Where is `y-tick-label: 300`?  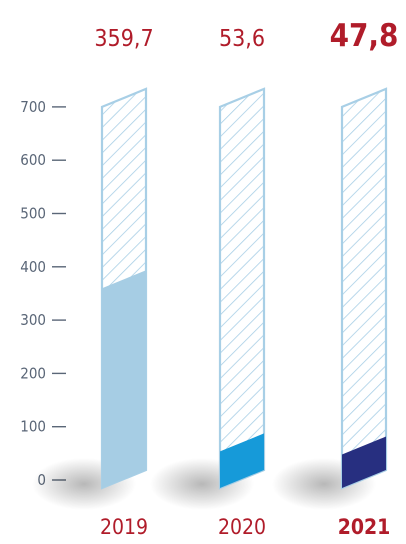
y-tick-label: 300 is located at coordinates (33, 320).